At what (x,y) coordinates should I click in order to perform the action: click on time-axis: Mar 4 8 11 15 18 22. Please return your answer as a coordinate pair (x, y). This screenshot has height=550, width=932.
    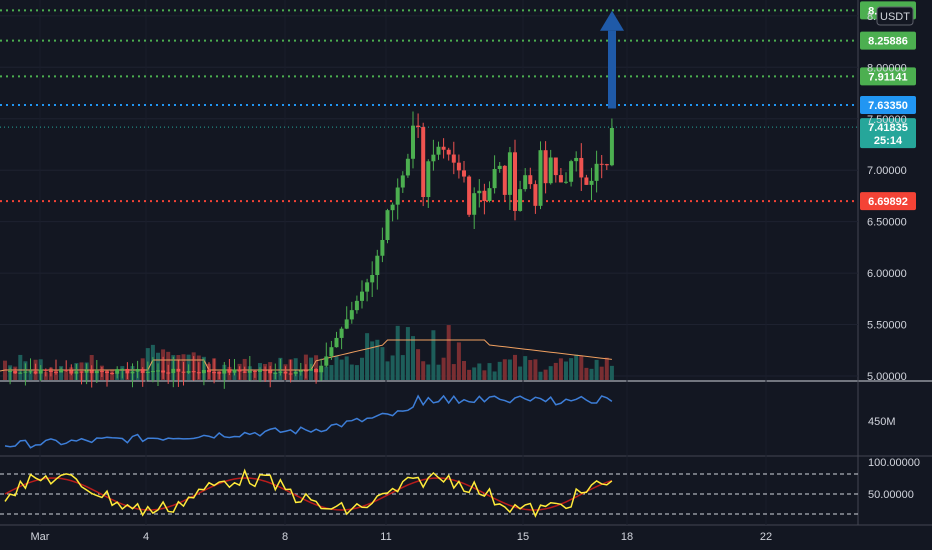
    Looking at the image, I should click on (402, 537).